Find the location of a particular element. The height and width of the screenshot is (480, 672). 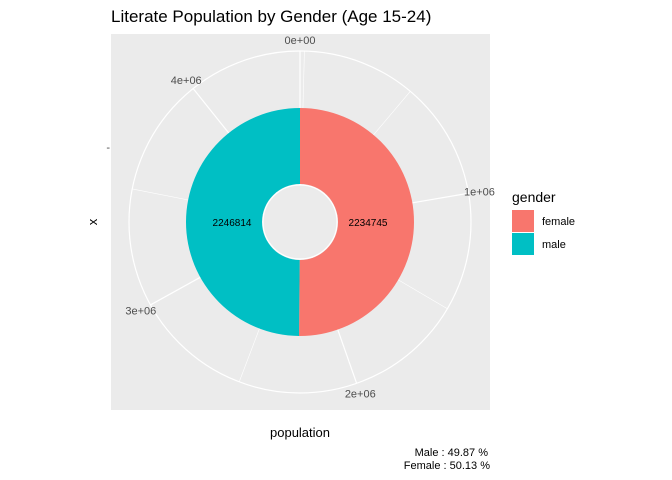

theta-tick-label: 1e+06 is located at coordinates (479, 192).